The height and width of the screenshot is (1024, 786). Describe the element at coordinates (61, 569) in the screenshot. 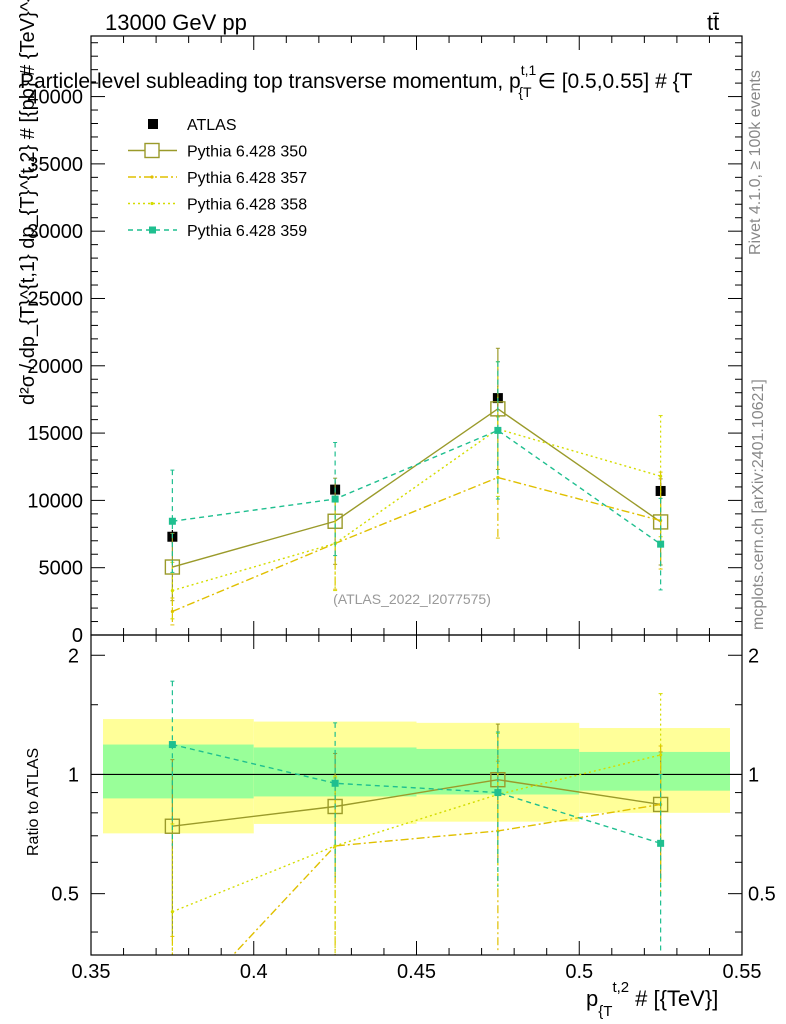

I see `main-y-tick-label: 5000` at that location.